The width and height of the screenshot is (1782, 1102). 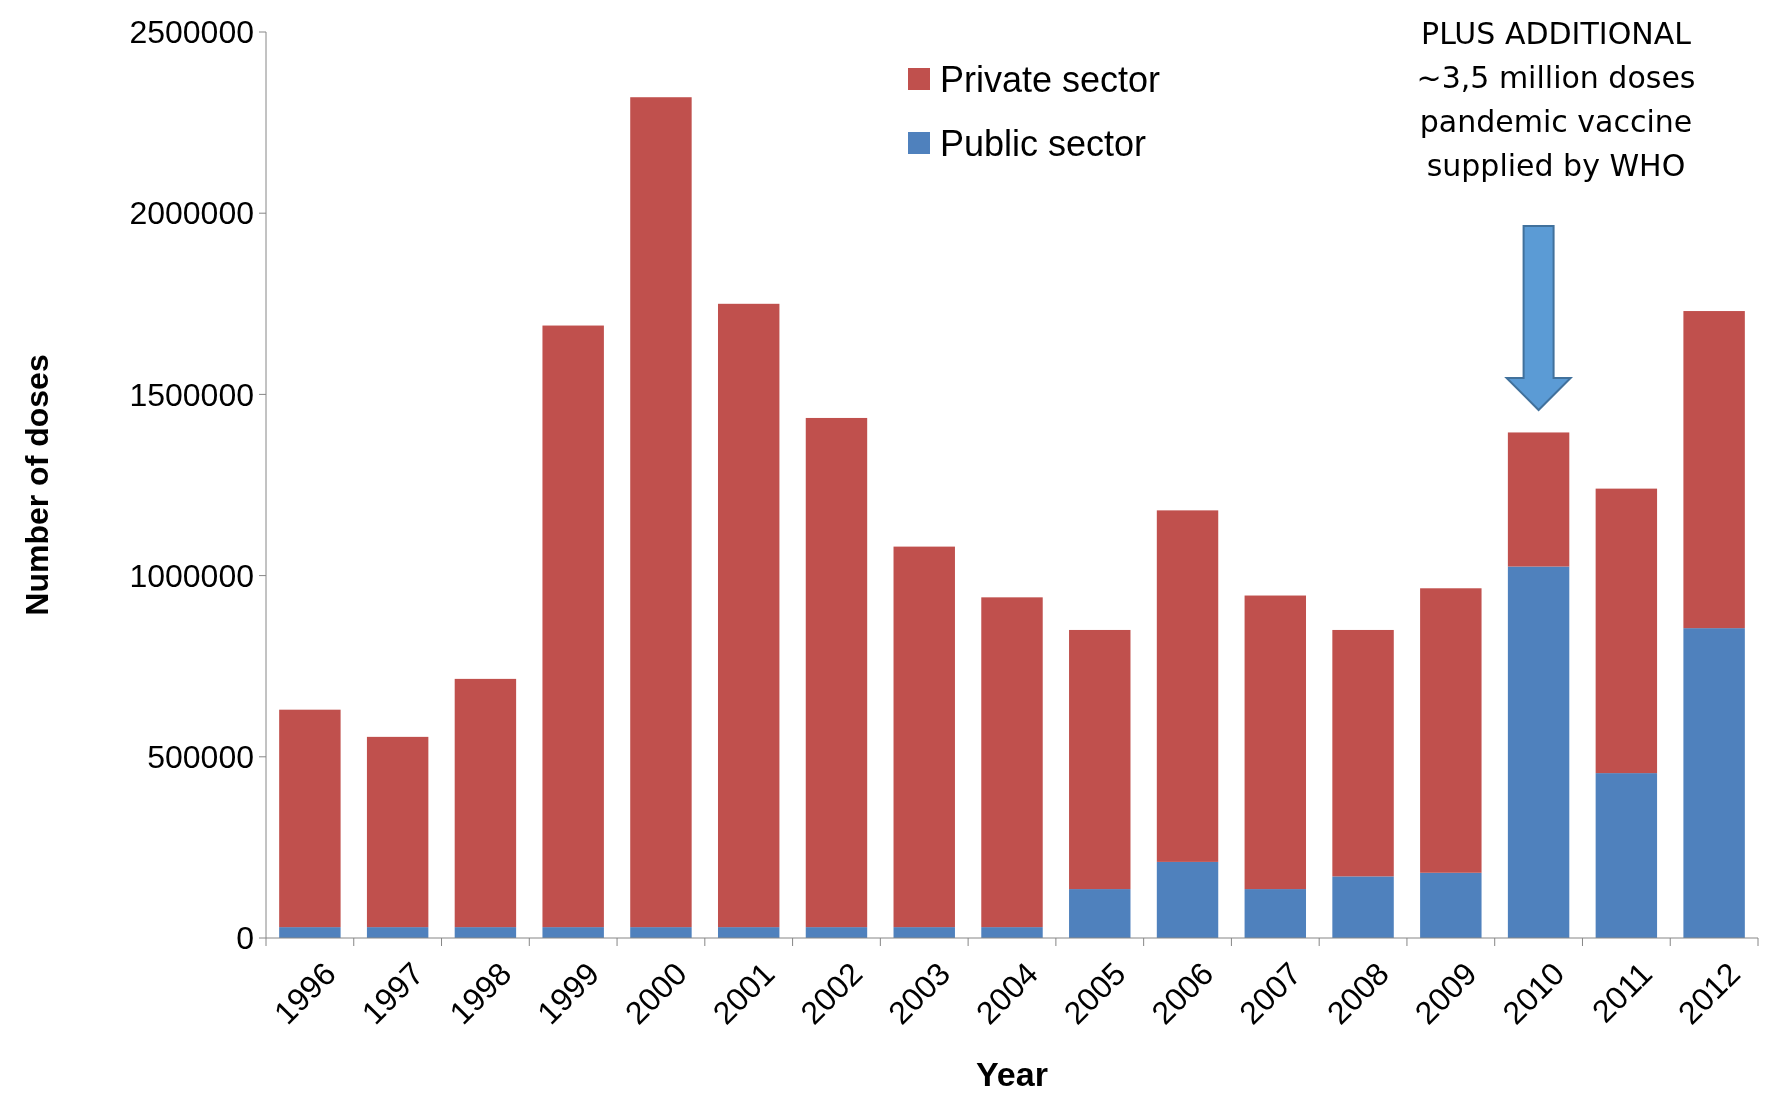 I want to click on y-tick-label: 1500000, so click(x=191, y=394).